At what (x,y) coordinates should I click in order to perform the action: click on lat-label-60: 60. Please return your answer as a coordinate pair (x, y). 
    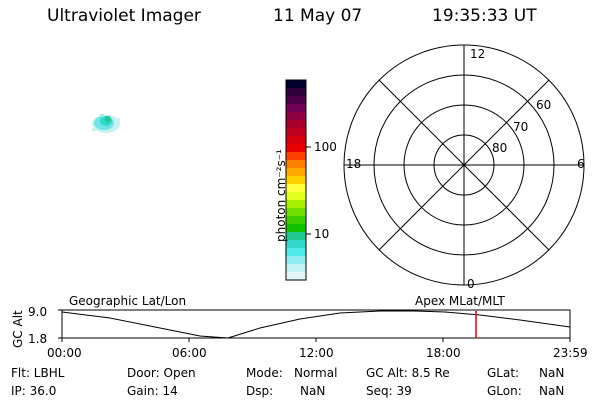
    Looking at the image, I should click on (544, 105).